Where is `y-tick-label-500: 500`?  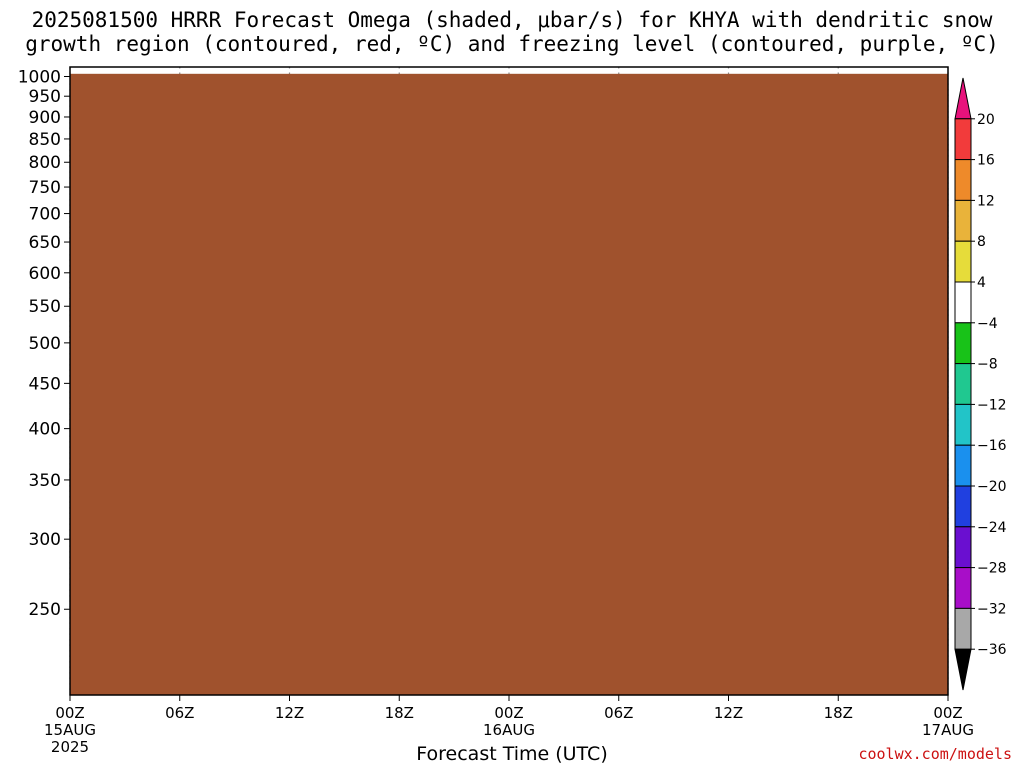 y-tick-label-500: 500 is located at coordinates (45, 344).